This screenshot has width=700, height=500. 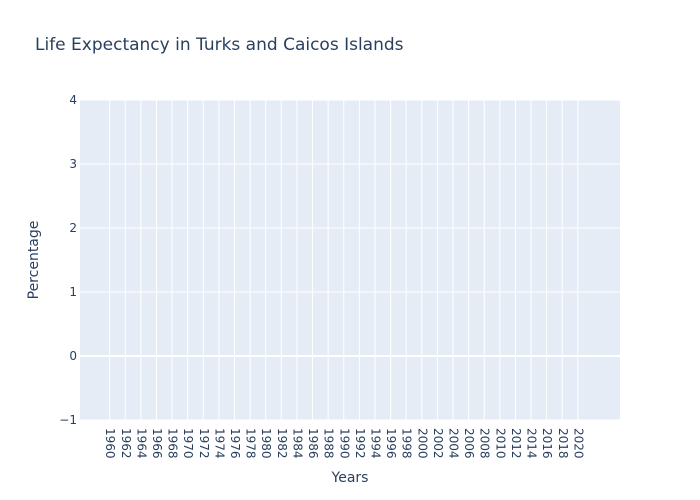 What do you see at coordinates (73, 164) in the screenshot?
I see `y-tick-label: 3` at bounding box center [73, 164].